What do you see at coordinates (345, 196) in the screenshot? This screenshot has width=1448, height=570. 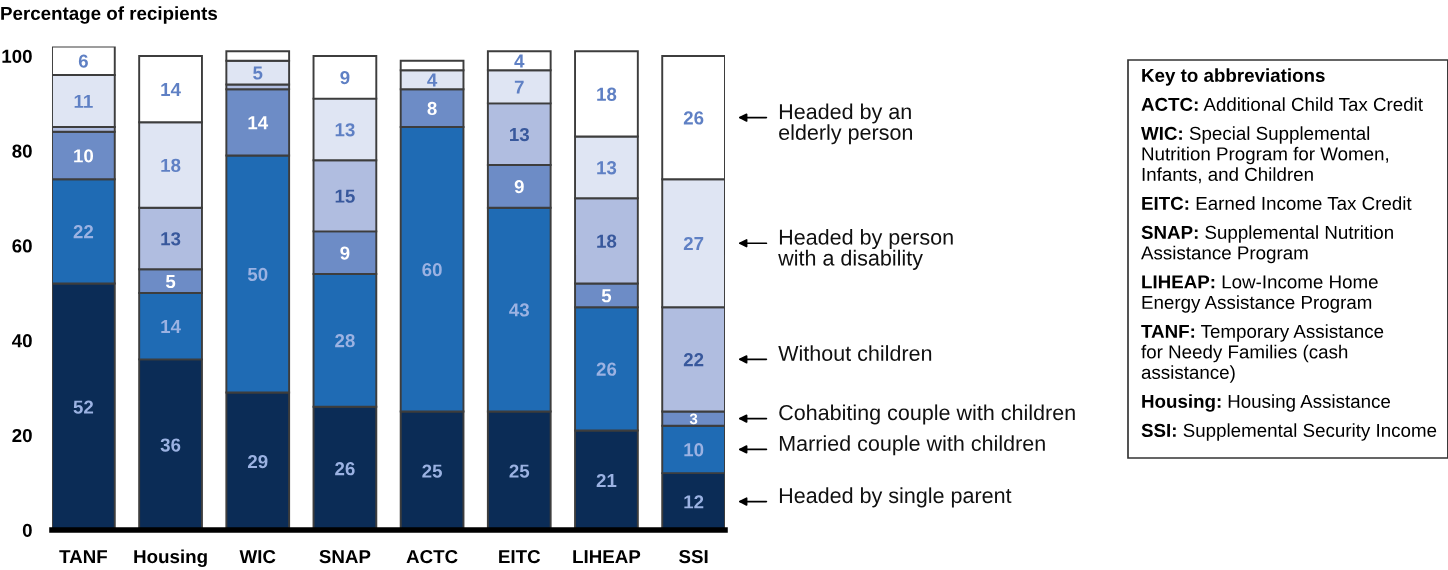 I see `data-label: 15` at bounding box center [345, 196].